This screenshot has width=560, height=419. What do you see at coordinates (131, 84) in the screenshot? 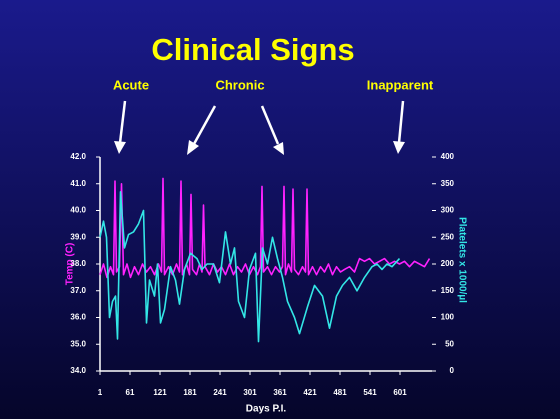
I see `annotation: Acute` at bounding box center [131, 84].